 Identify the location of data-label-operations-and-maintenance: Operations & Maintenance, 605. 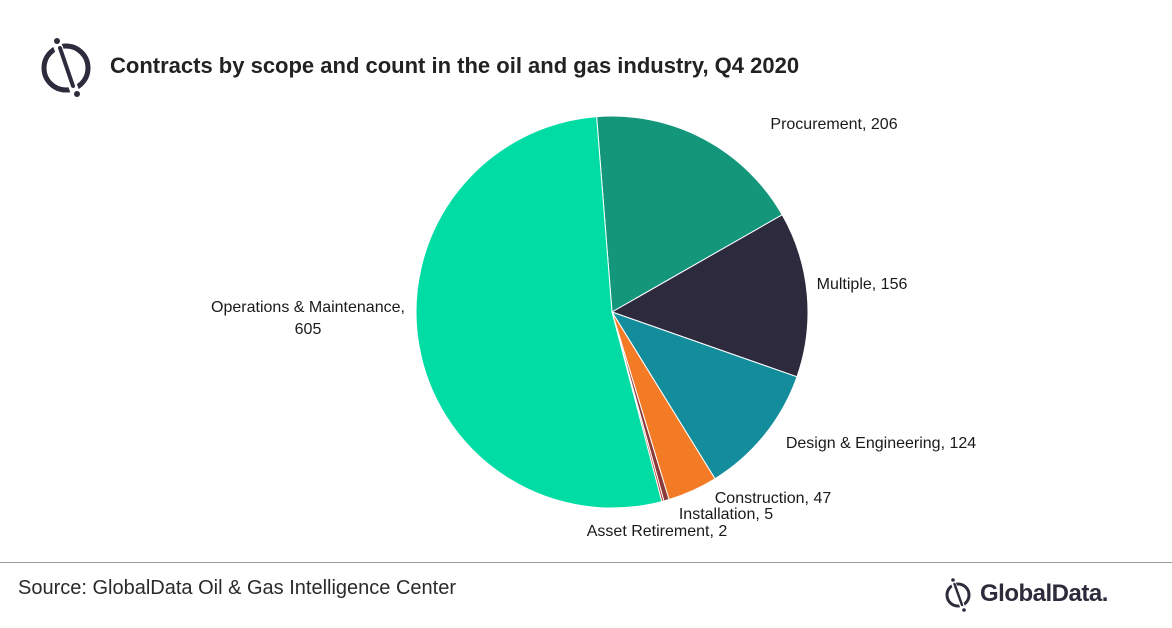
(308, 318).